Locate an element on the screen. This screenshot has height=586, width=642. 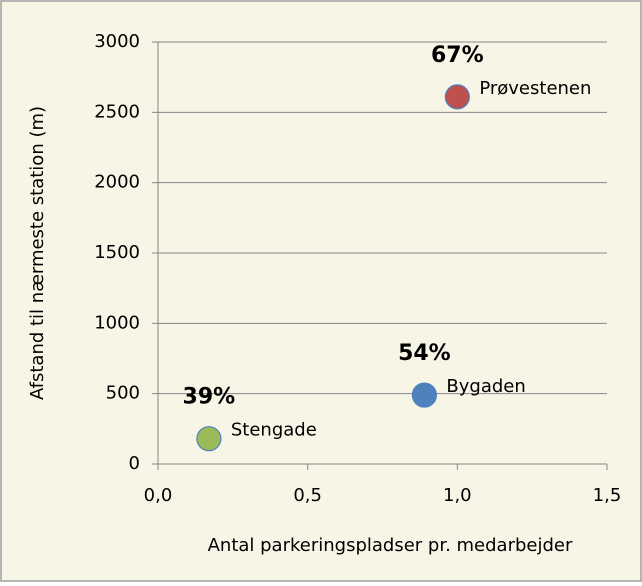
point-annotation: 39% is located at coordinates (209, 397).